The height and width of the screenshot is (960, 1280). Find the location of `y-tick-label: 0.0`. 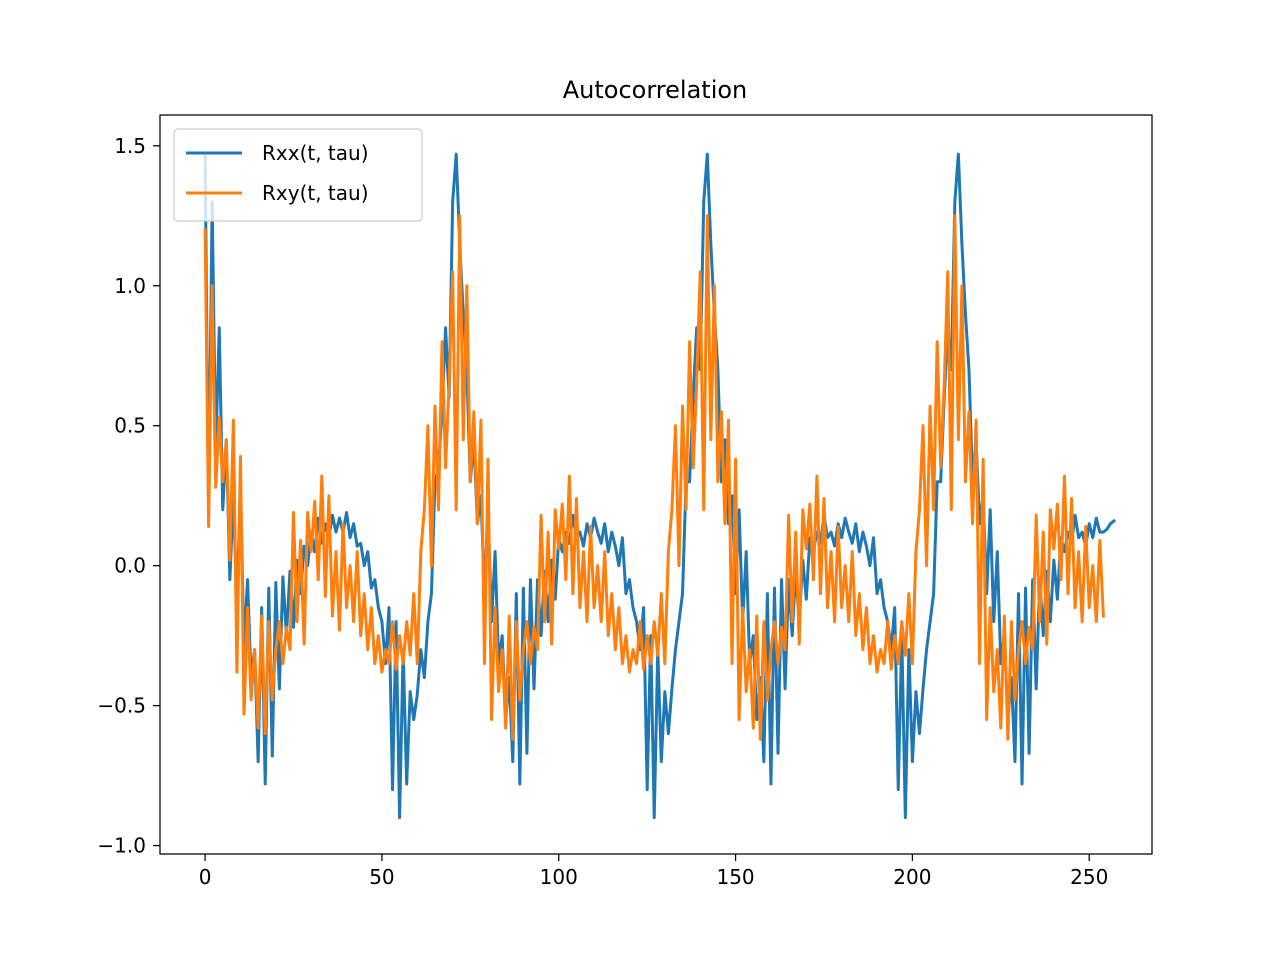

y-tick-label: 0.0 is located at coordinates (130, 566).